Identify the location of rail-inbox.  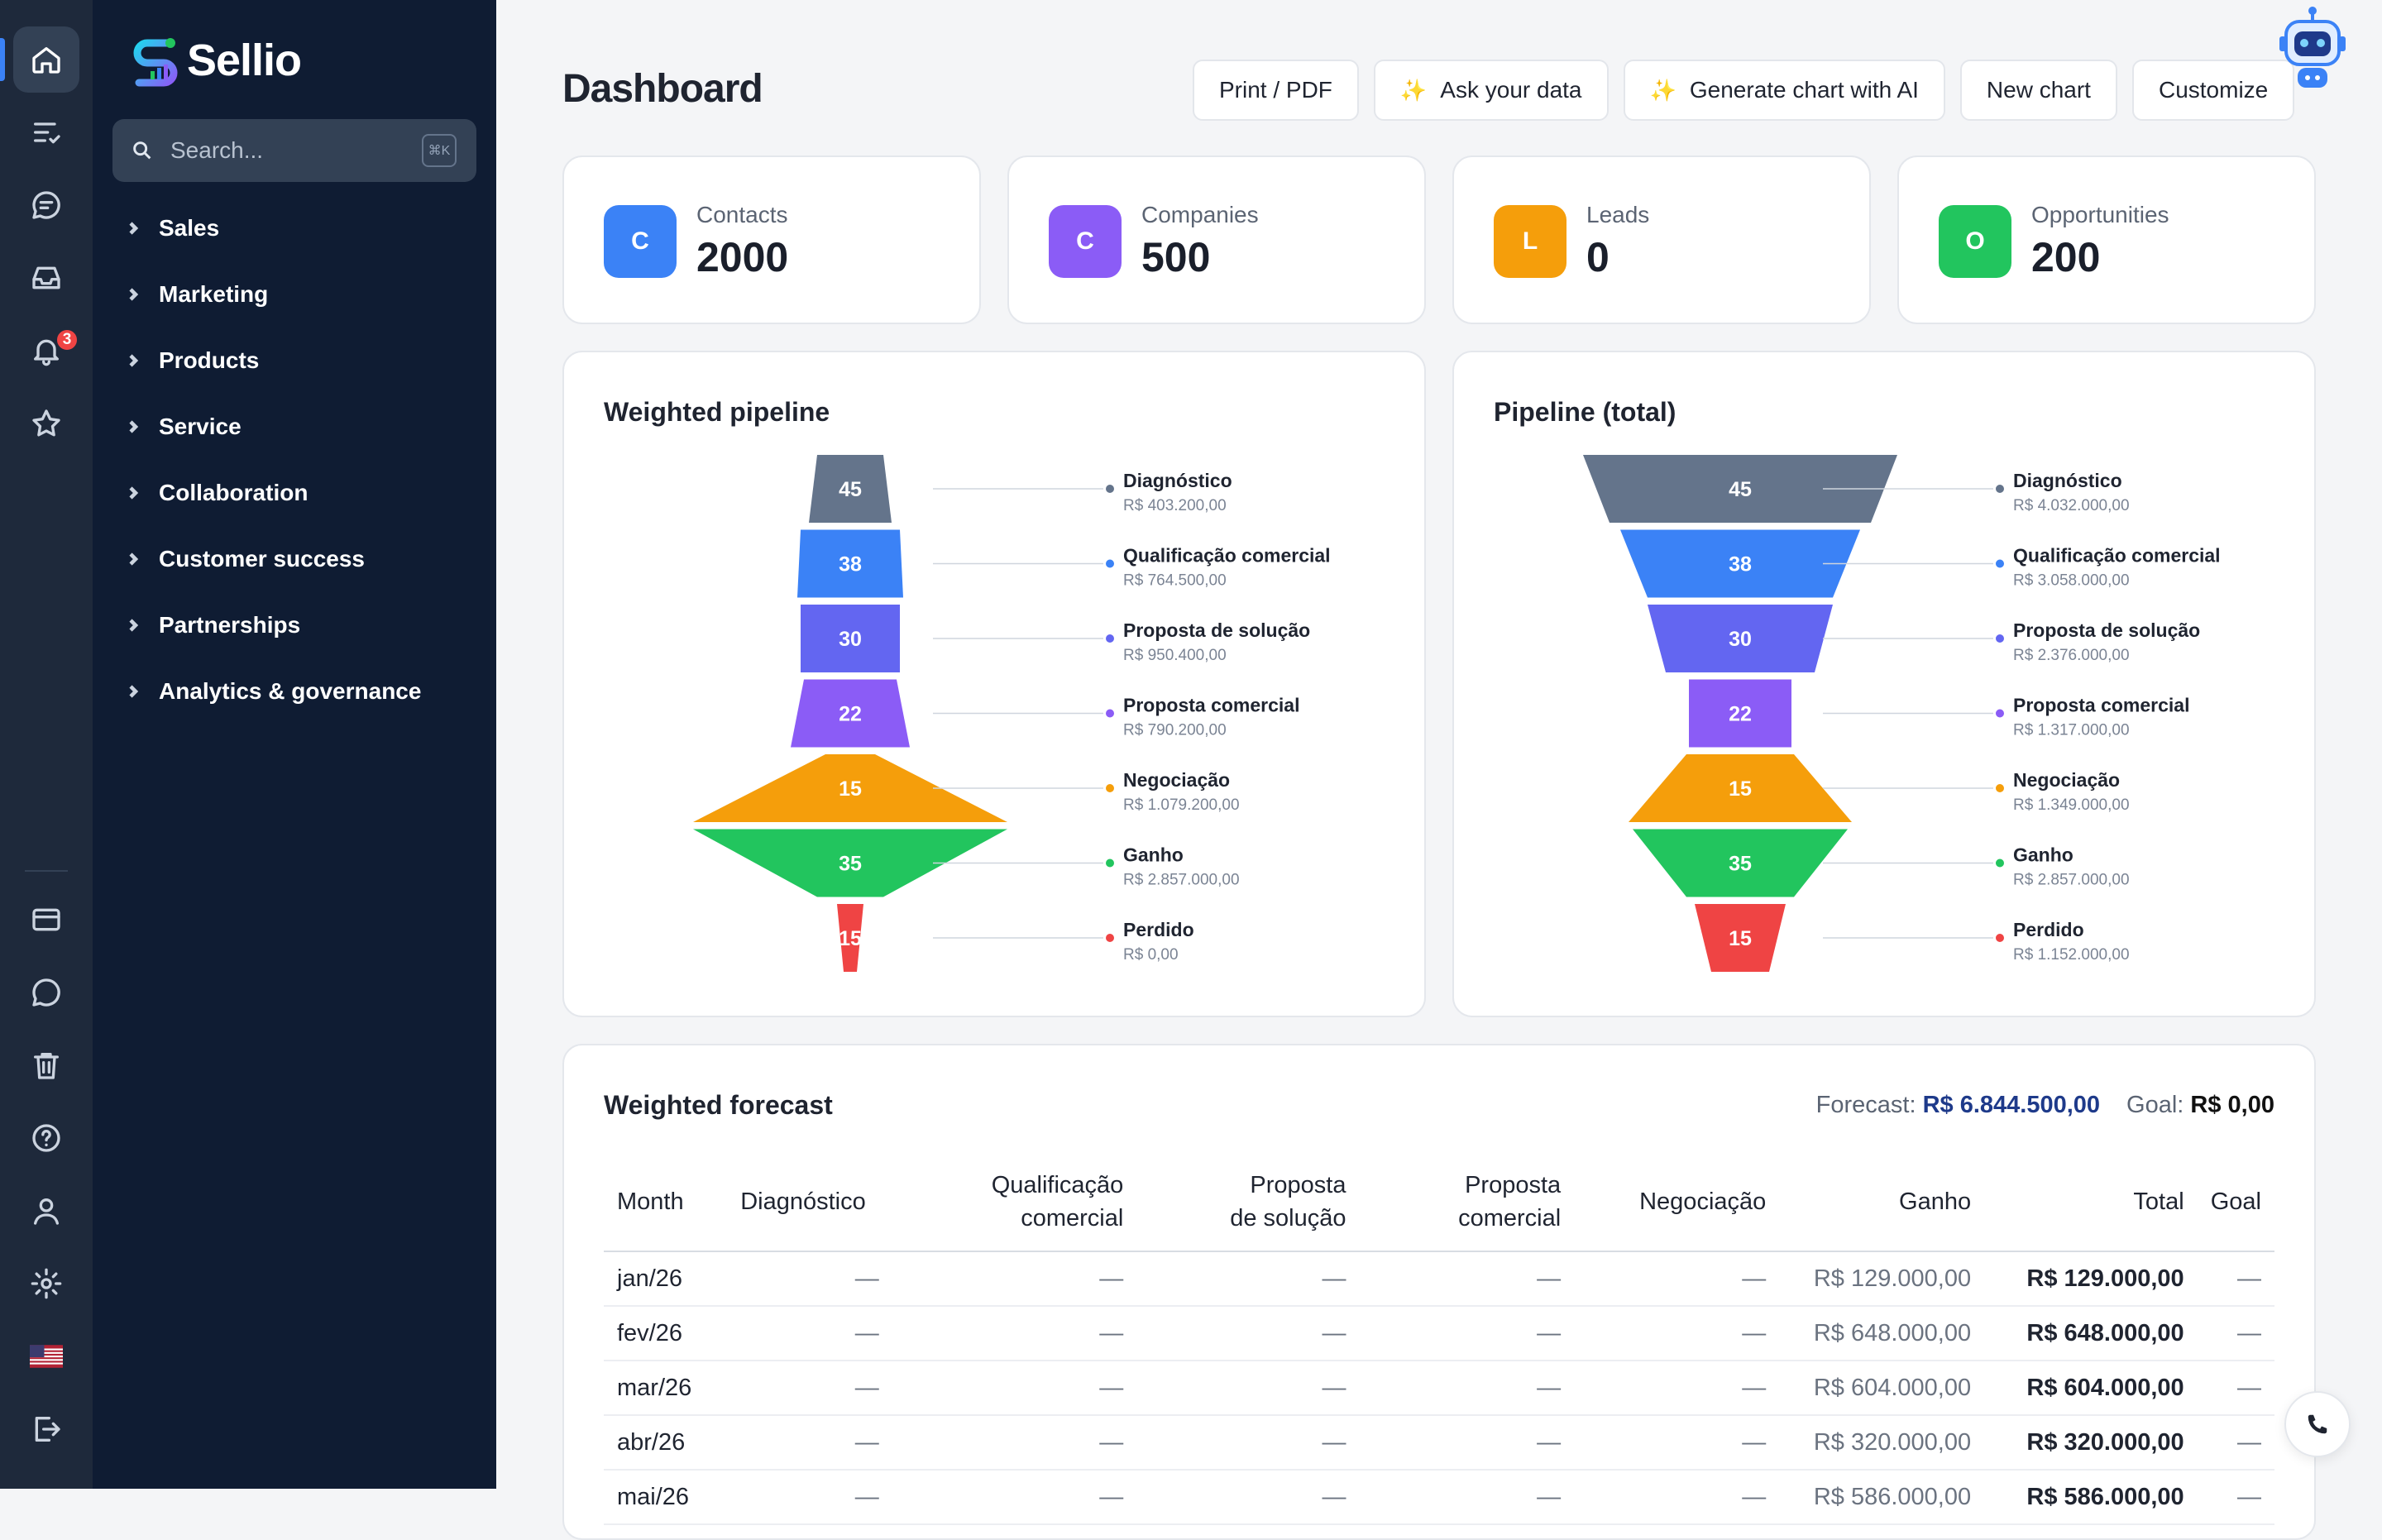
(46, 278).